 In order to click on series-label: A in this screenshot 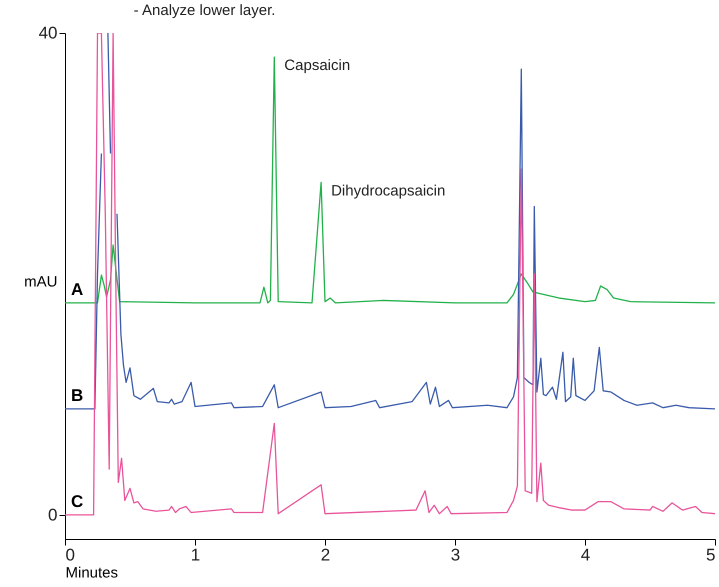, I will do `click(77, 289)`.